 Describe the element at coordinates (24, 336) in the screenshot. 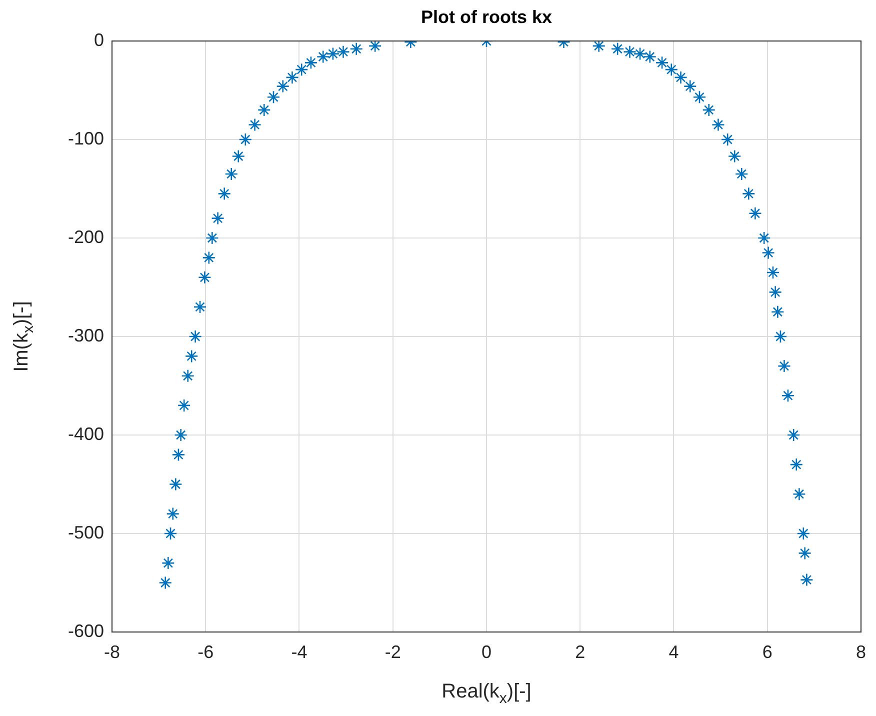

I see `y-axis-title: Im(kx)[-]` at that location.